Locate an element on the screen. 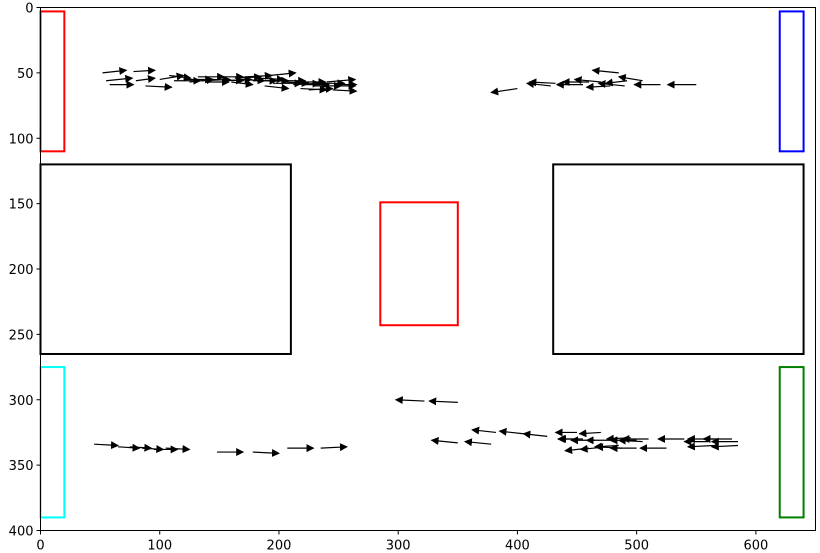  x-tick-label: 0 is located at coordinates (40, 546).